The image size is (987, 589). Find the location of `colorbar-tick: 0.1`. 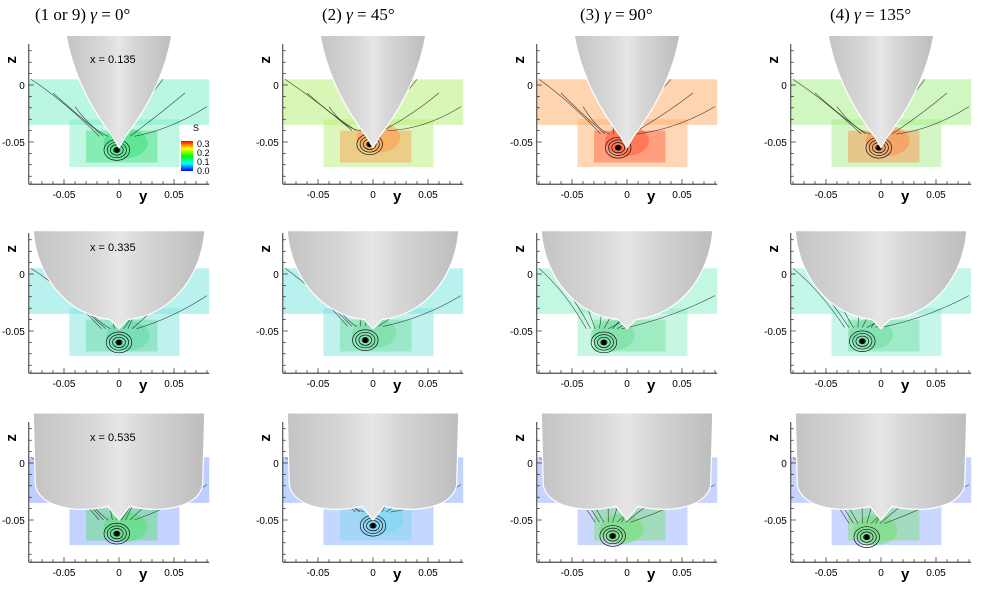

colorbar-tick: 0.1 is located at coordinates (203, 162).